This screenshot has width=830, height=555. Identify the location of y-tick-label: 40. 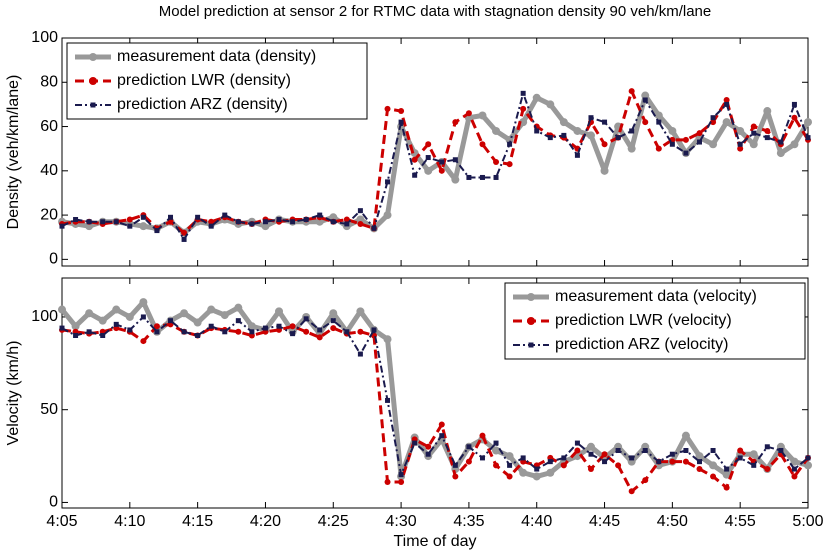
(49, 170).